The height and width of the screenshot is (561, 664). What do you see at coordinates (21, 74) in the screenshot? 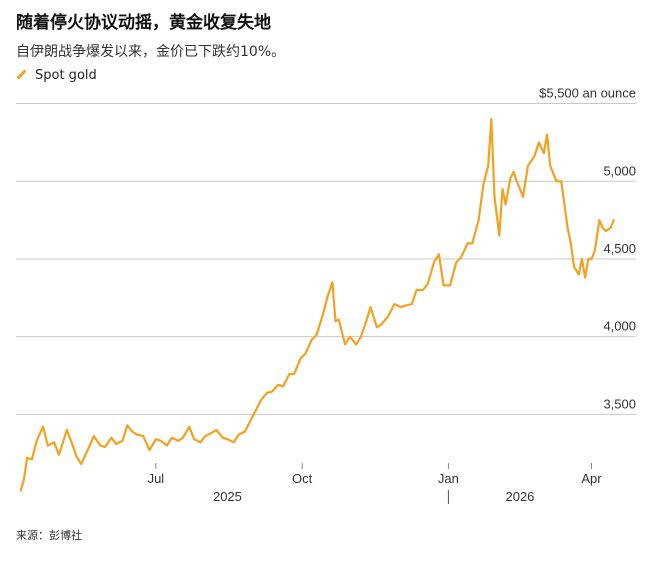
I see `legend-swatch` at bounding box center [21, 74].